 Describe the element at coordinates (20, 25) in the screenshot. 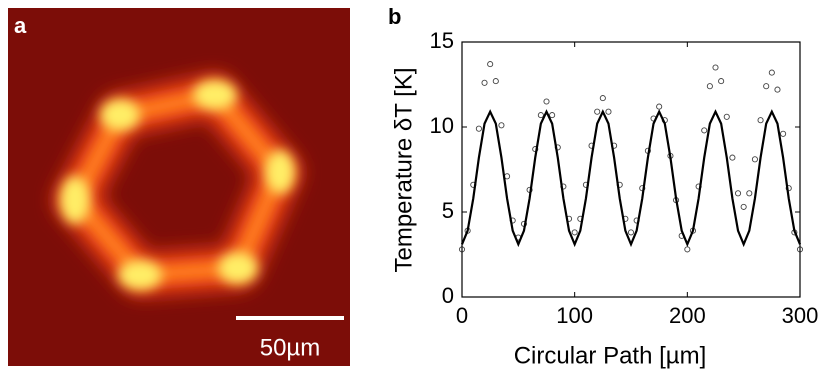

I see `panel-label: a` at that location.